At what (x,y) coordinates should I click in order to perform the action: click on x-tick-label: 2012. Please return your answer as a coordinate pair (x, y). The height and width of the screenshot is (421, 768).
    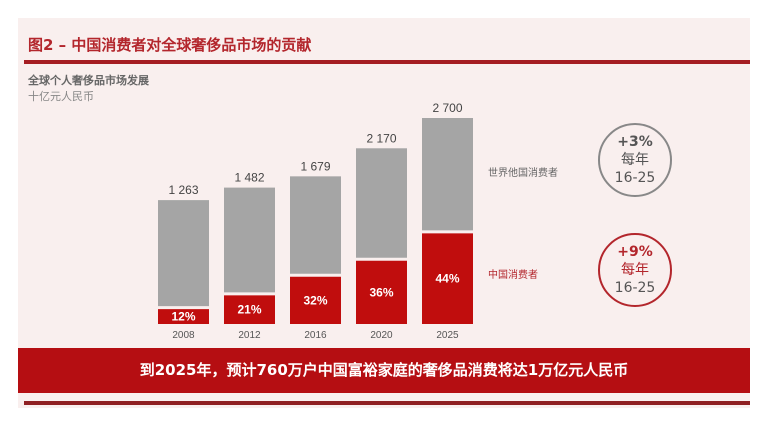
    Looking at the image, I should click on (249, 335).